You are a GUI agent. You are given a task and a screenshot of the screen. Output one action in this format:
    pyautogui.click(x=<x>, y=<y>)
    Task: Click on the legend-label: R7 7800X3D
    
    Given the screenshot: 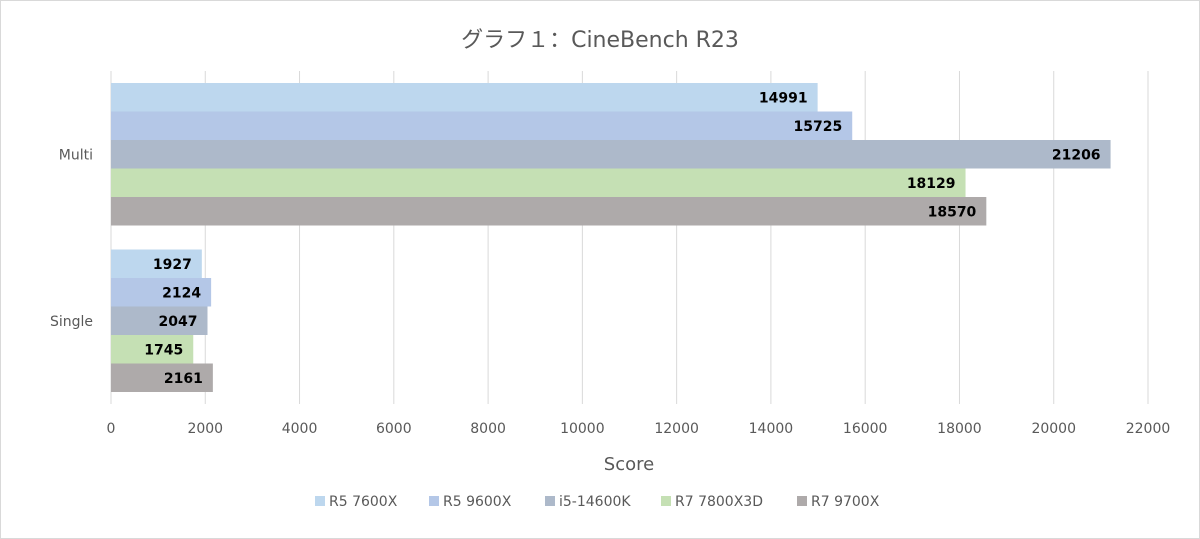 What is the action you would take?
    pyautogui.click(x=719, y=502)
    